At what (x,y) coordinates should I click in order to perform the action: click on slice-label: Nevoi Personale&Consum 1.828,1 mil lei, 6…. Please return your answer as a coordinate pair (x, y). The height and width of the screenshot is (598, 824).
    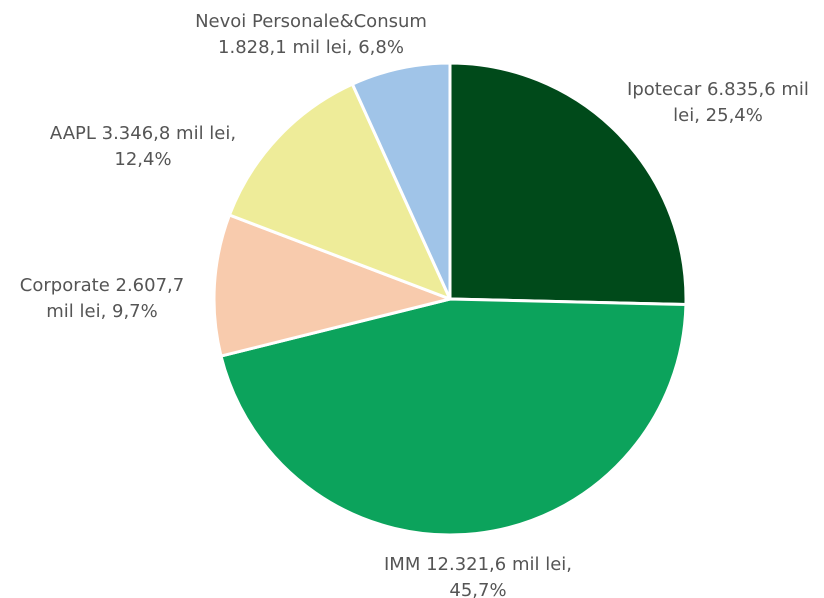
    Looking at the image, I should click on (311, 34).